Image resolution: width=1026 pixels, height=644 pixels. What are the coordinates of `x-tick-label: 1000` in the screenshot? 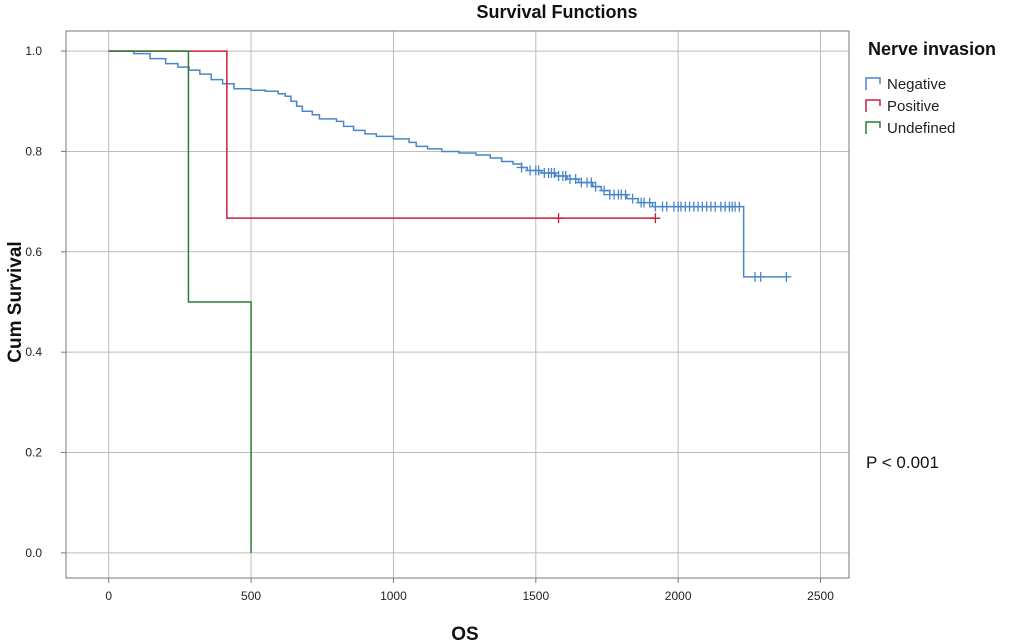 It's located at (393, 596).